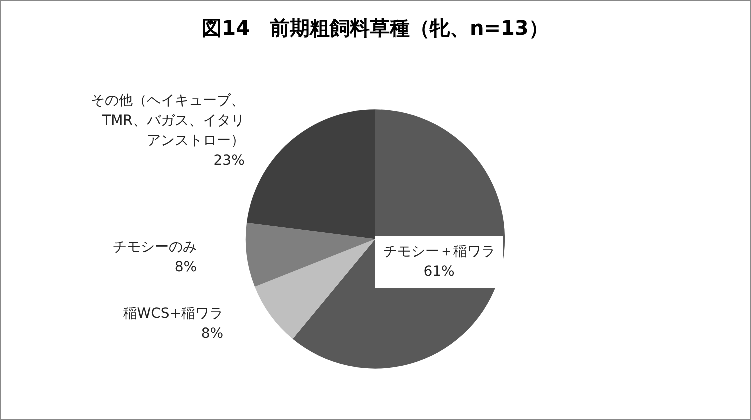 This screenshot has width=751, height=420. What do you see at coordinates (155, 247) in the screenshot?
I see `slice-label: チモシーのみ` at bounding box center [155, 247].